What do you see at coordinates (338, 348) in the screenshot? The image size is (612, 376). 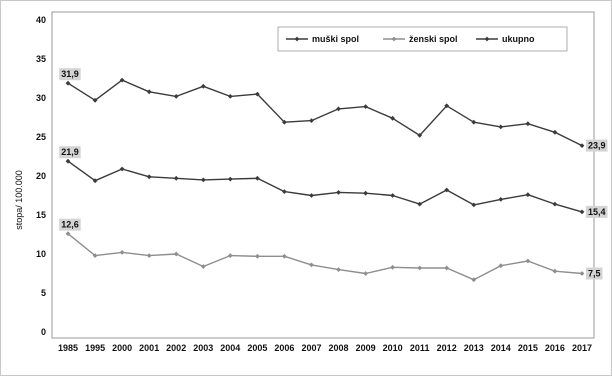 I see `x-tick-label: 2008` at bounding box center [338, 348].